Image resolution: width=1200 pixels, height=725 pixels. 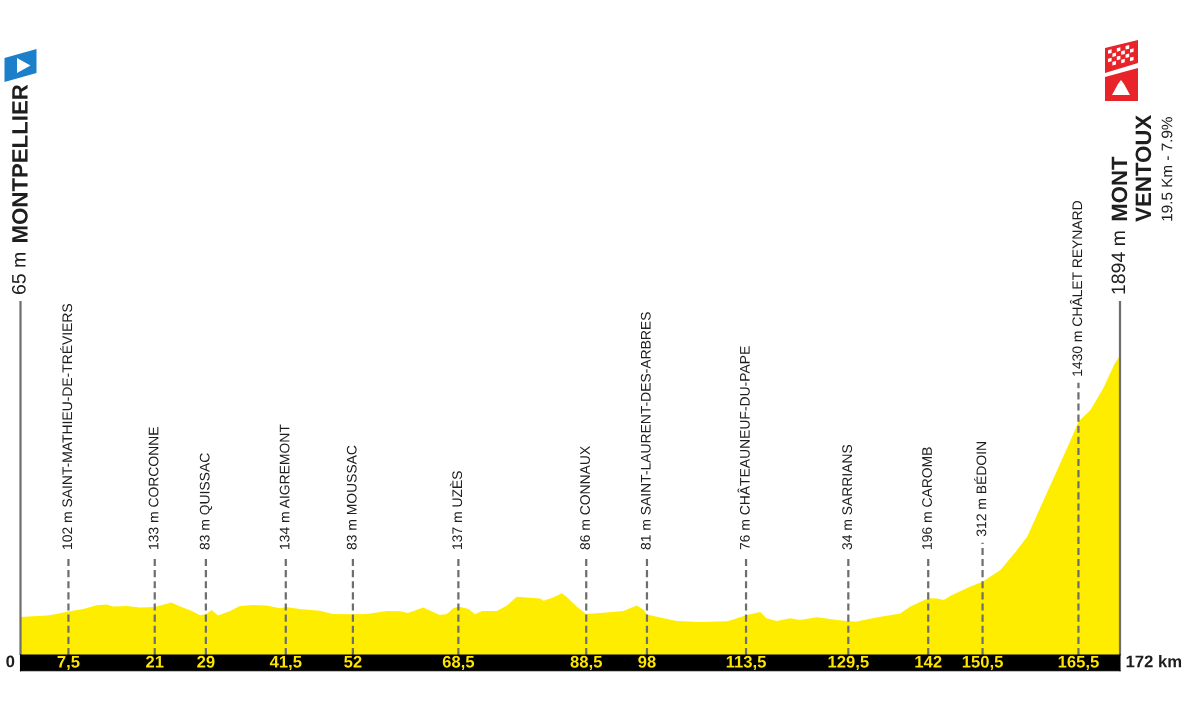 What do you see at coordinates (746, 663) in the screenshot?
I see `x-tick-label: 113,5` at bounding box center [746, 663].